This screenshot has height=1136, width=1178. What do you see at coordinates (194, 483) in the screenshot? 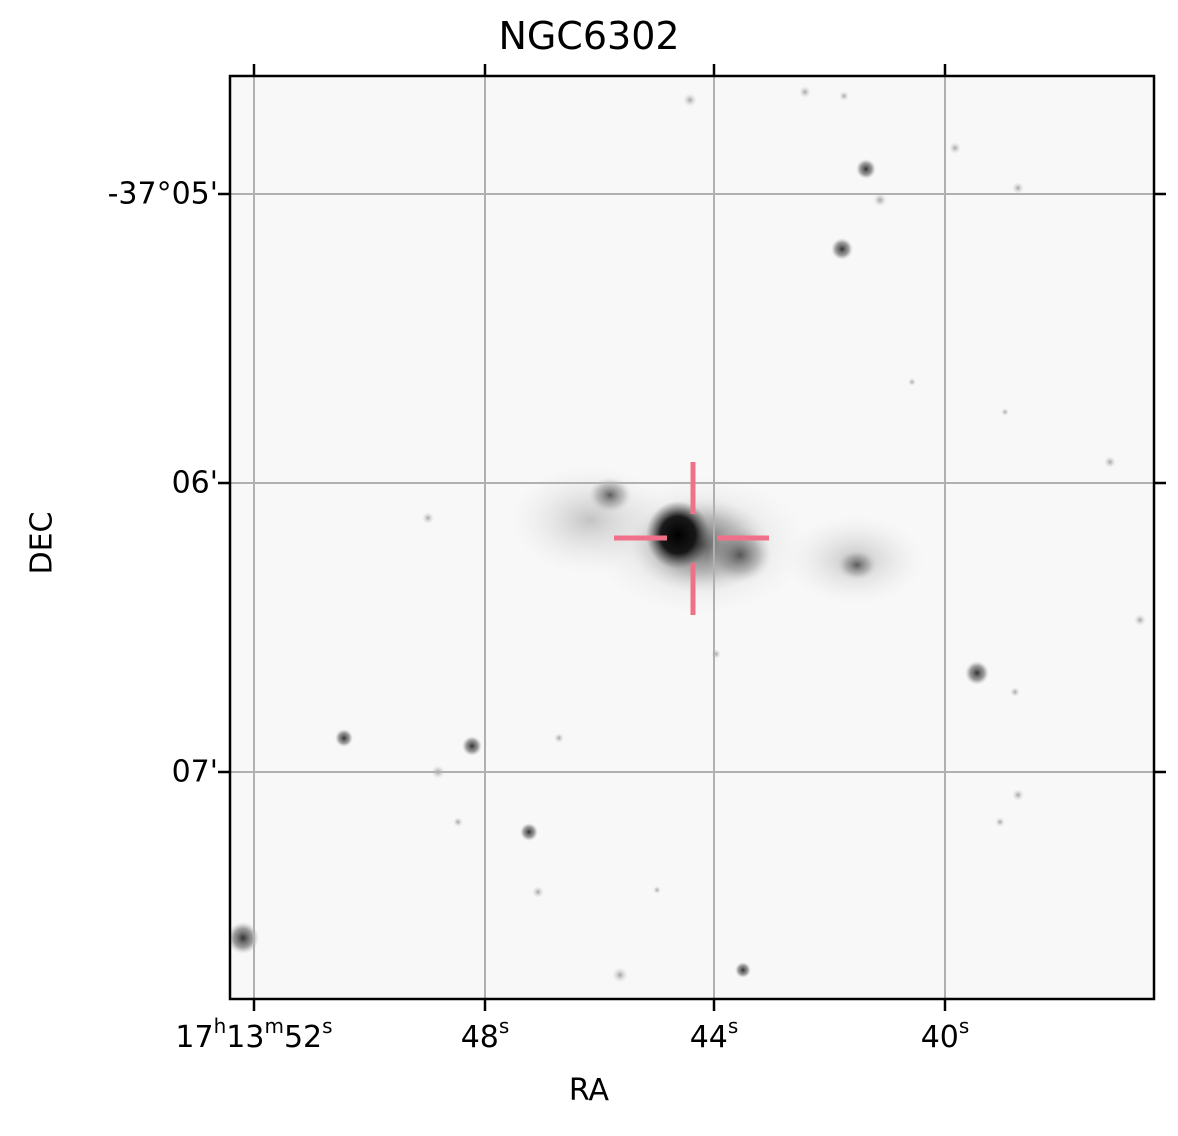
I see `y-tick-label: 06'` at bounding box center [194, 483].